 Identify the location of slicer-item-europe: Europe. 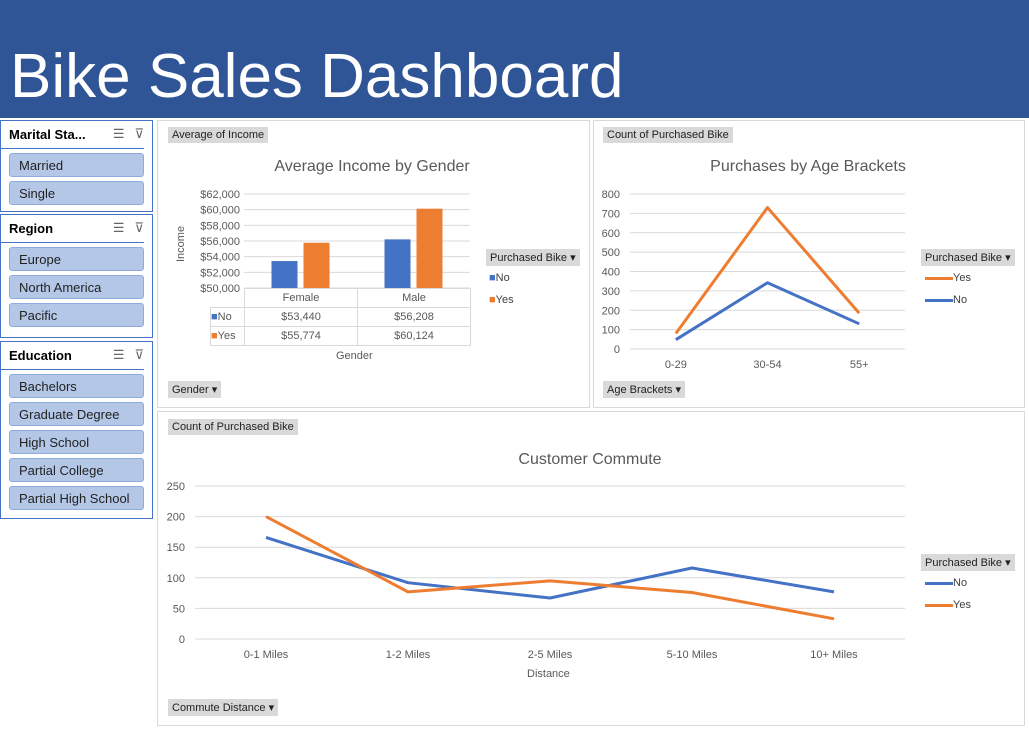
(76, 259).